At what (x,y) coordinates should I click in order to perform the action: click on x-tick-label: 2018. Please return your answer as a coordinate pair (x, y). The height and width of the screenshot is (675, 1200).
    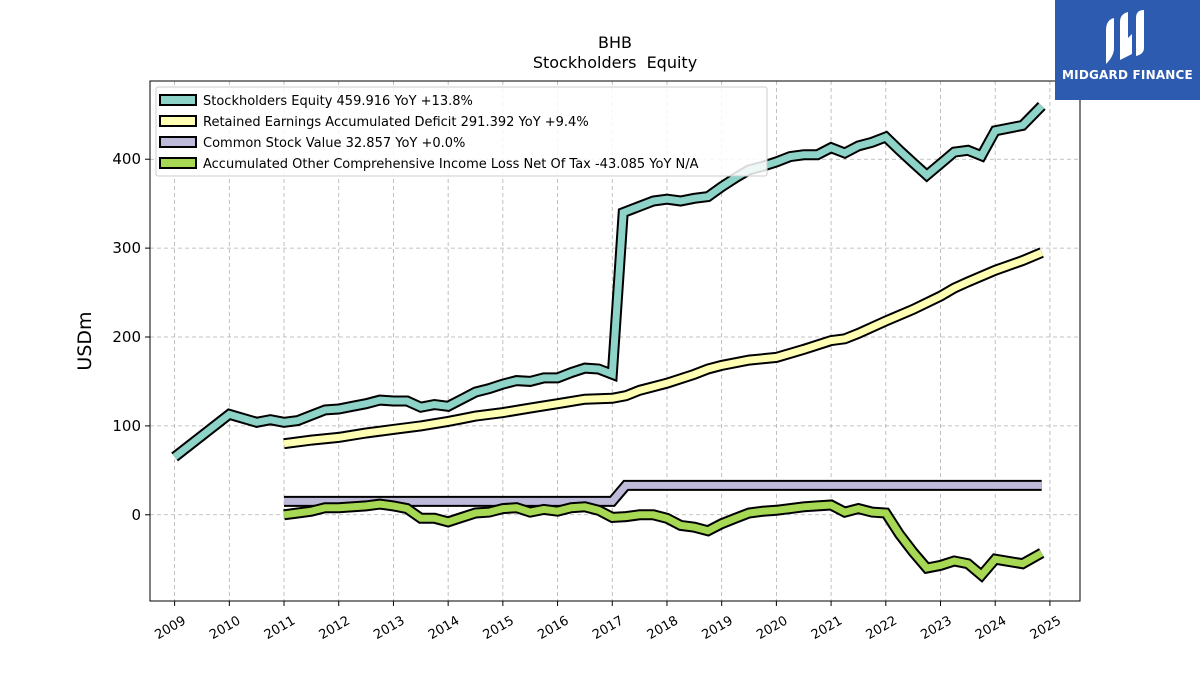
    Looking at the image, I should click on (663, 628).